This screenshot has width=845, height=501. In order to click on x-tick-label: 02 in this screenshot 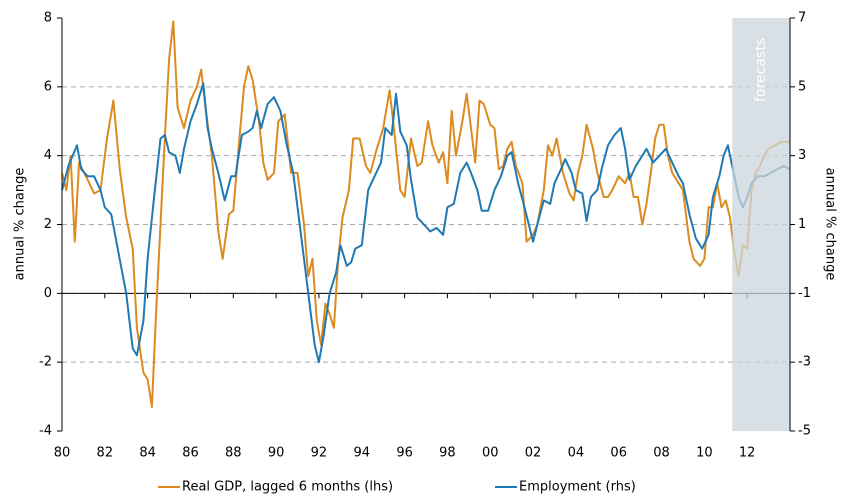, I will do `click(533, 453)`.